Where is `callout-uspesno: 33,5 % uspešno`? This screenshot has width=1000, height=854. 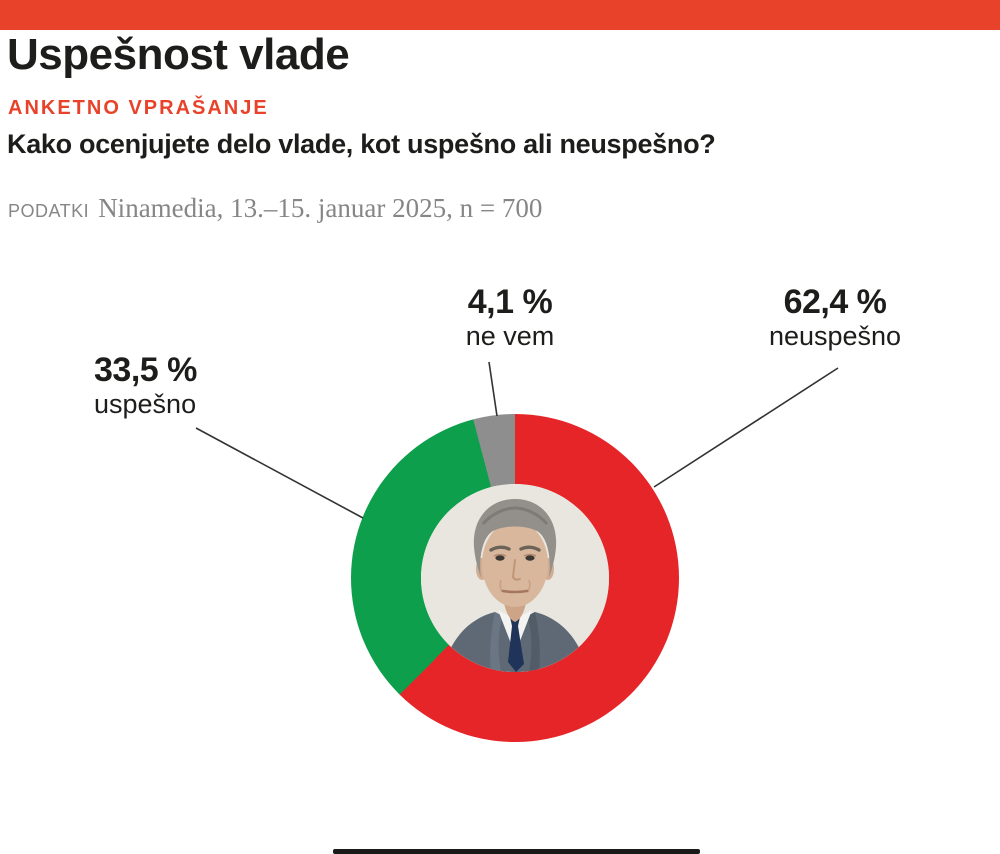 callout-uspesno: 33,5 % uspešno is located at coordinates (145, 385).